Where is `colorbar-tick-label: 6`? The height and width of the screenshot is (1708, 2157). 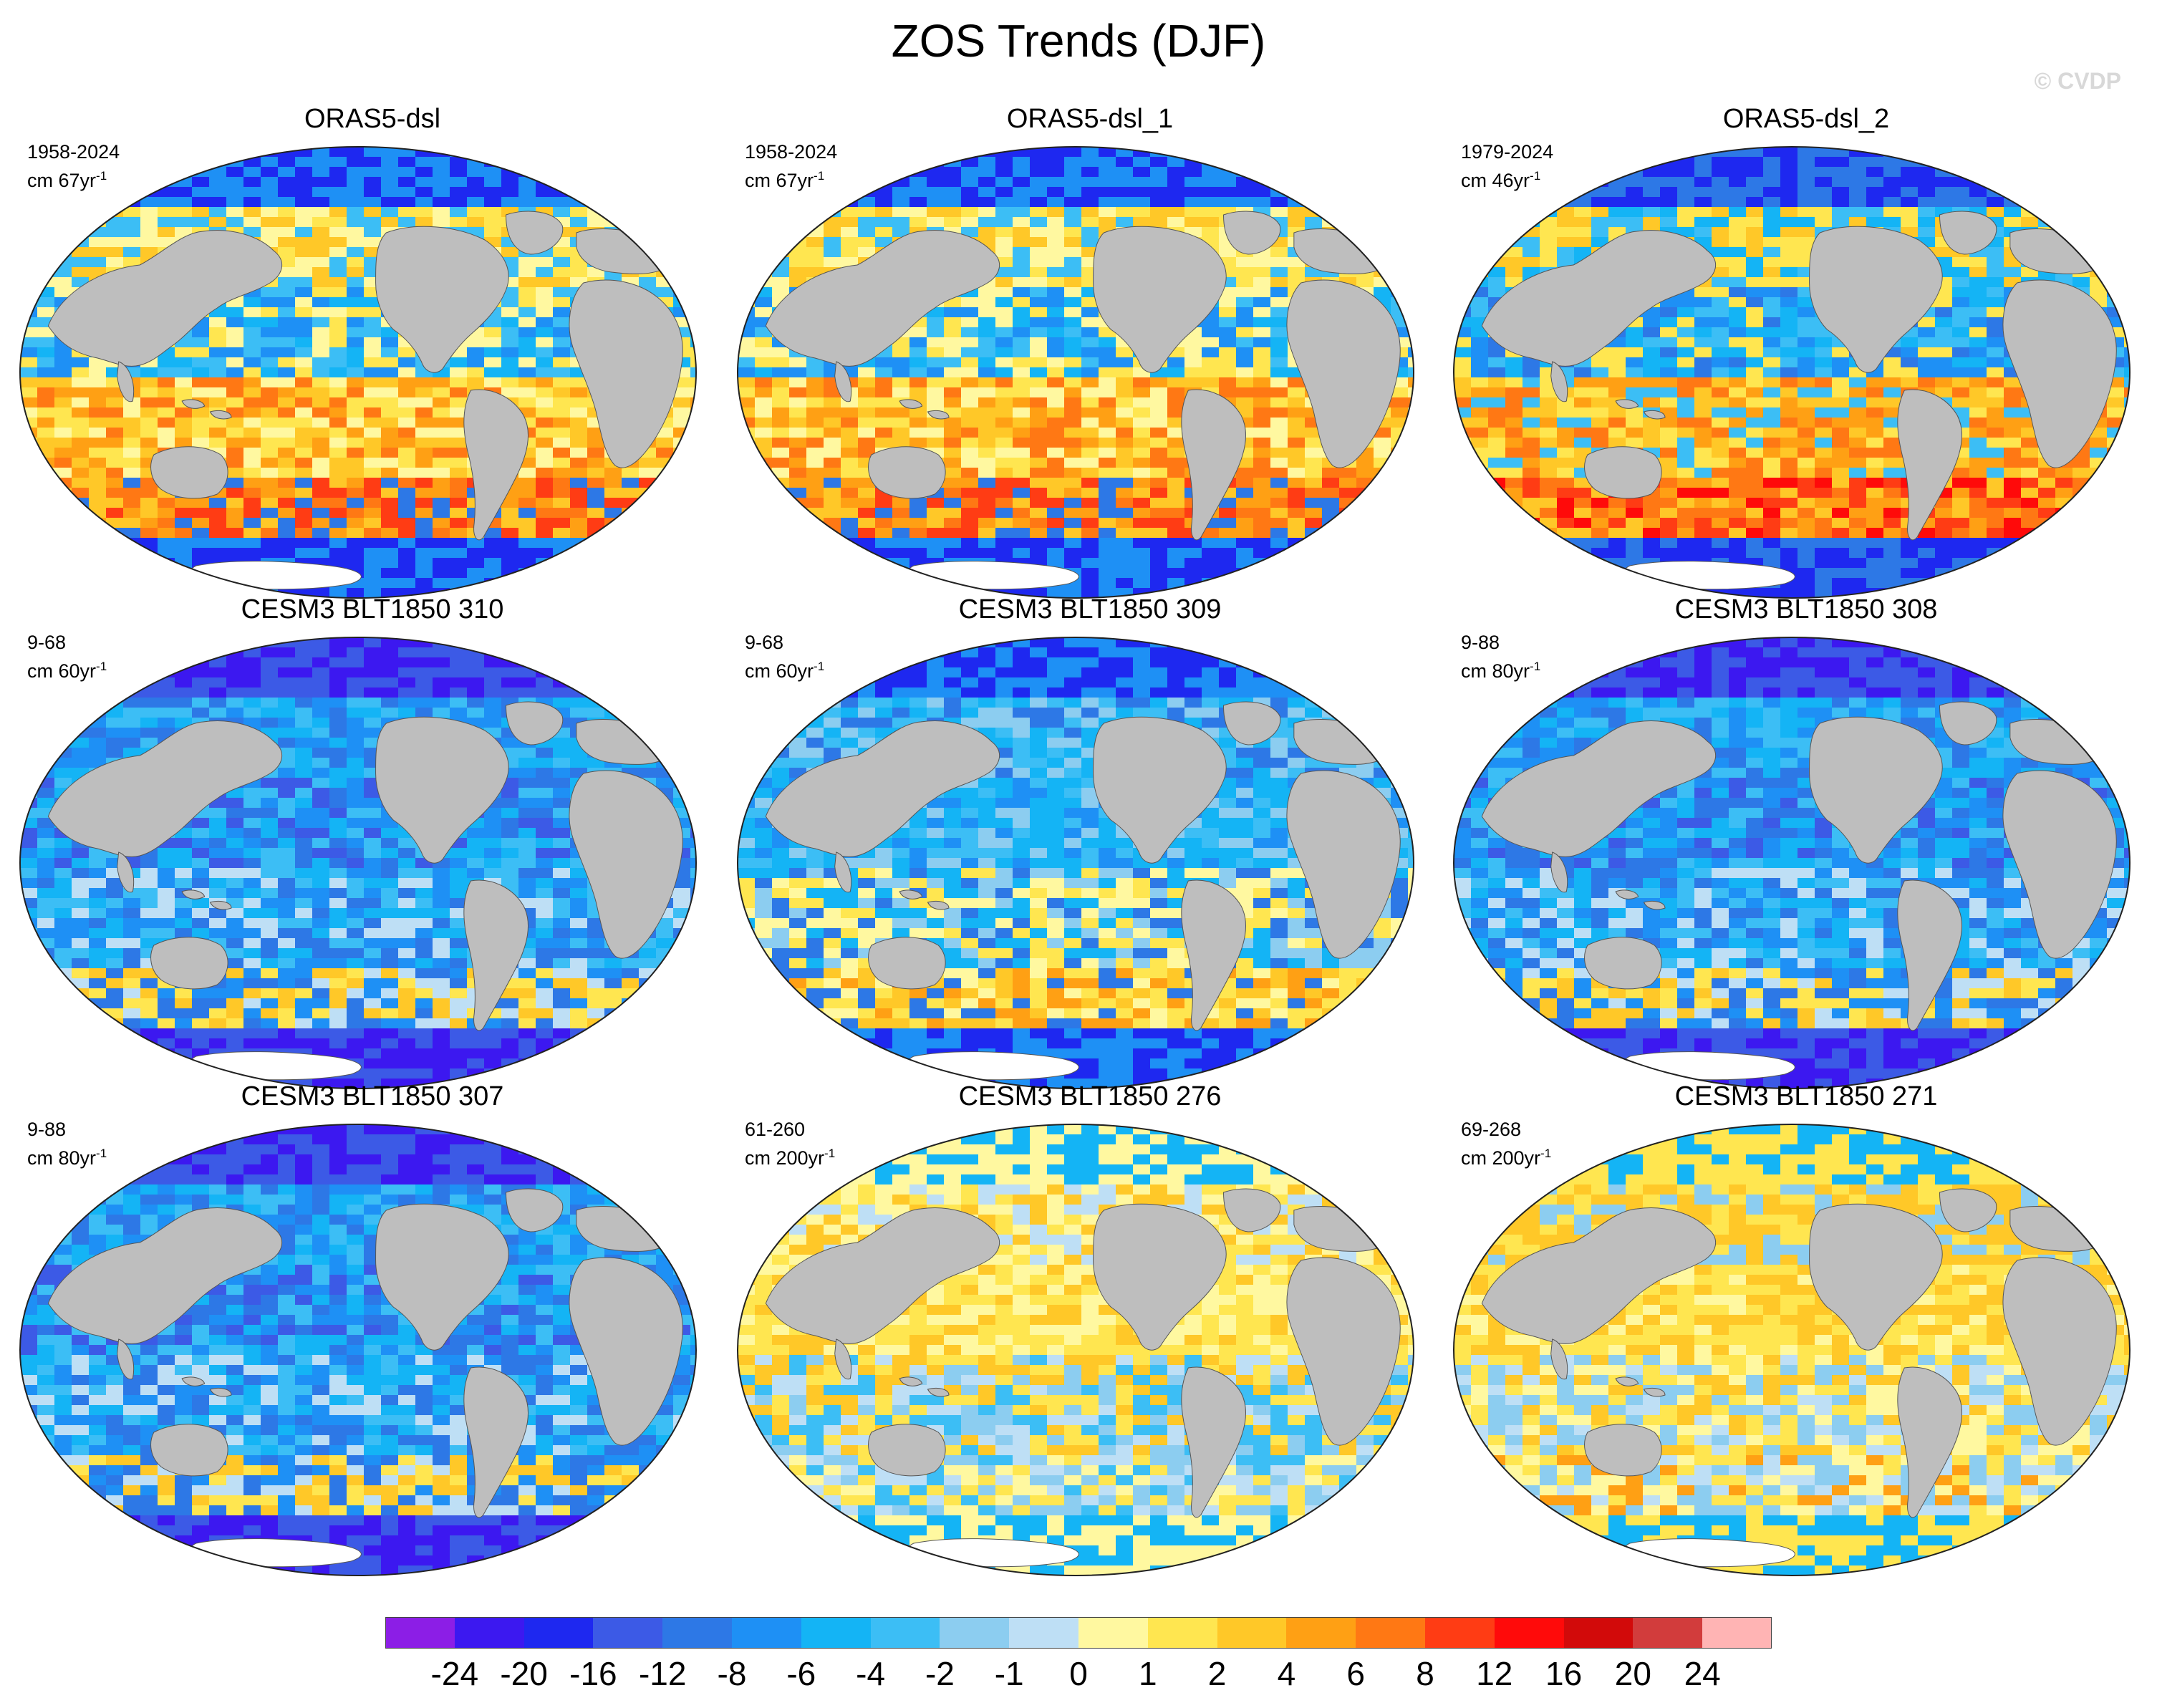
colorbar-tick-label: 6 is located at coordinates (1355, 1673).